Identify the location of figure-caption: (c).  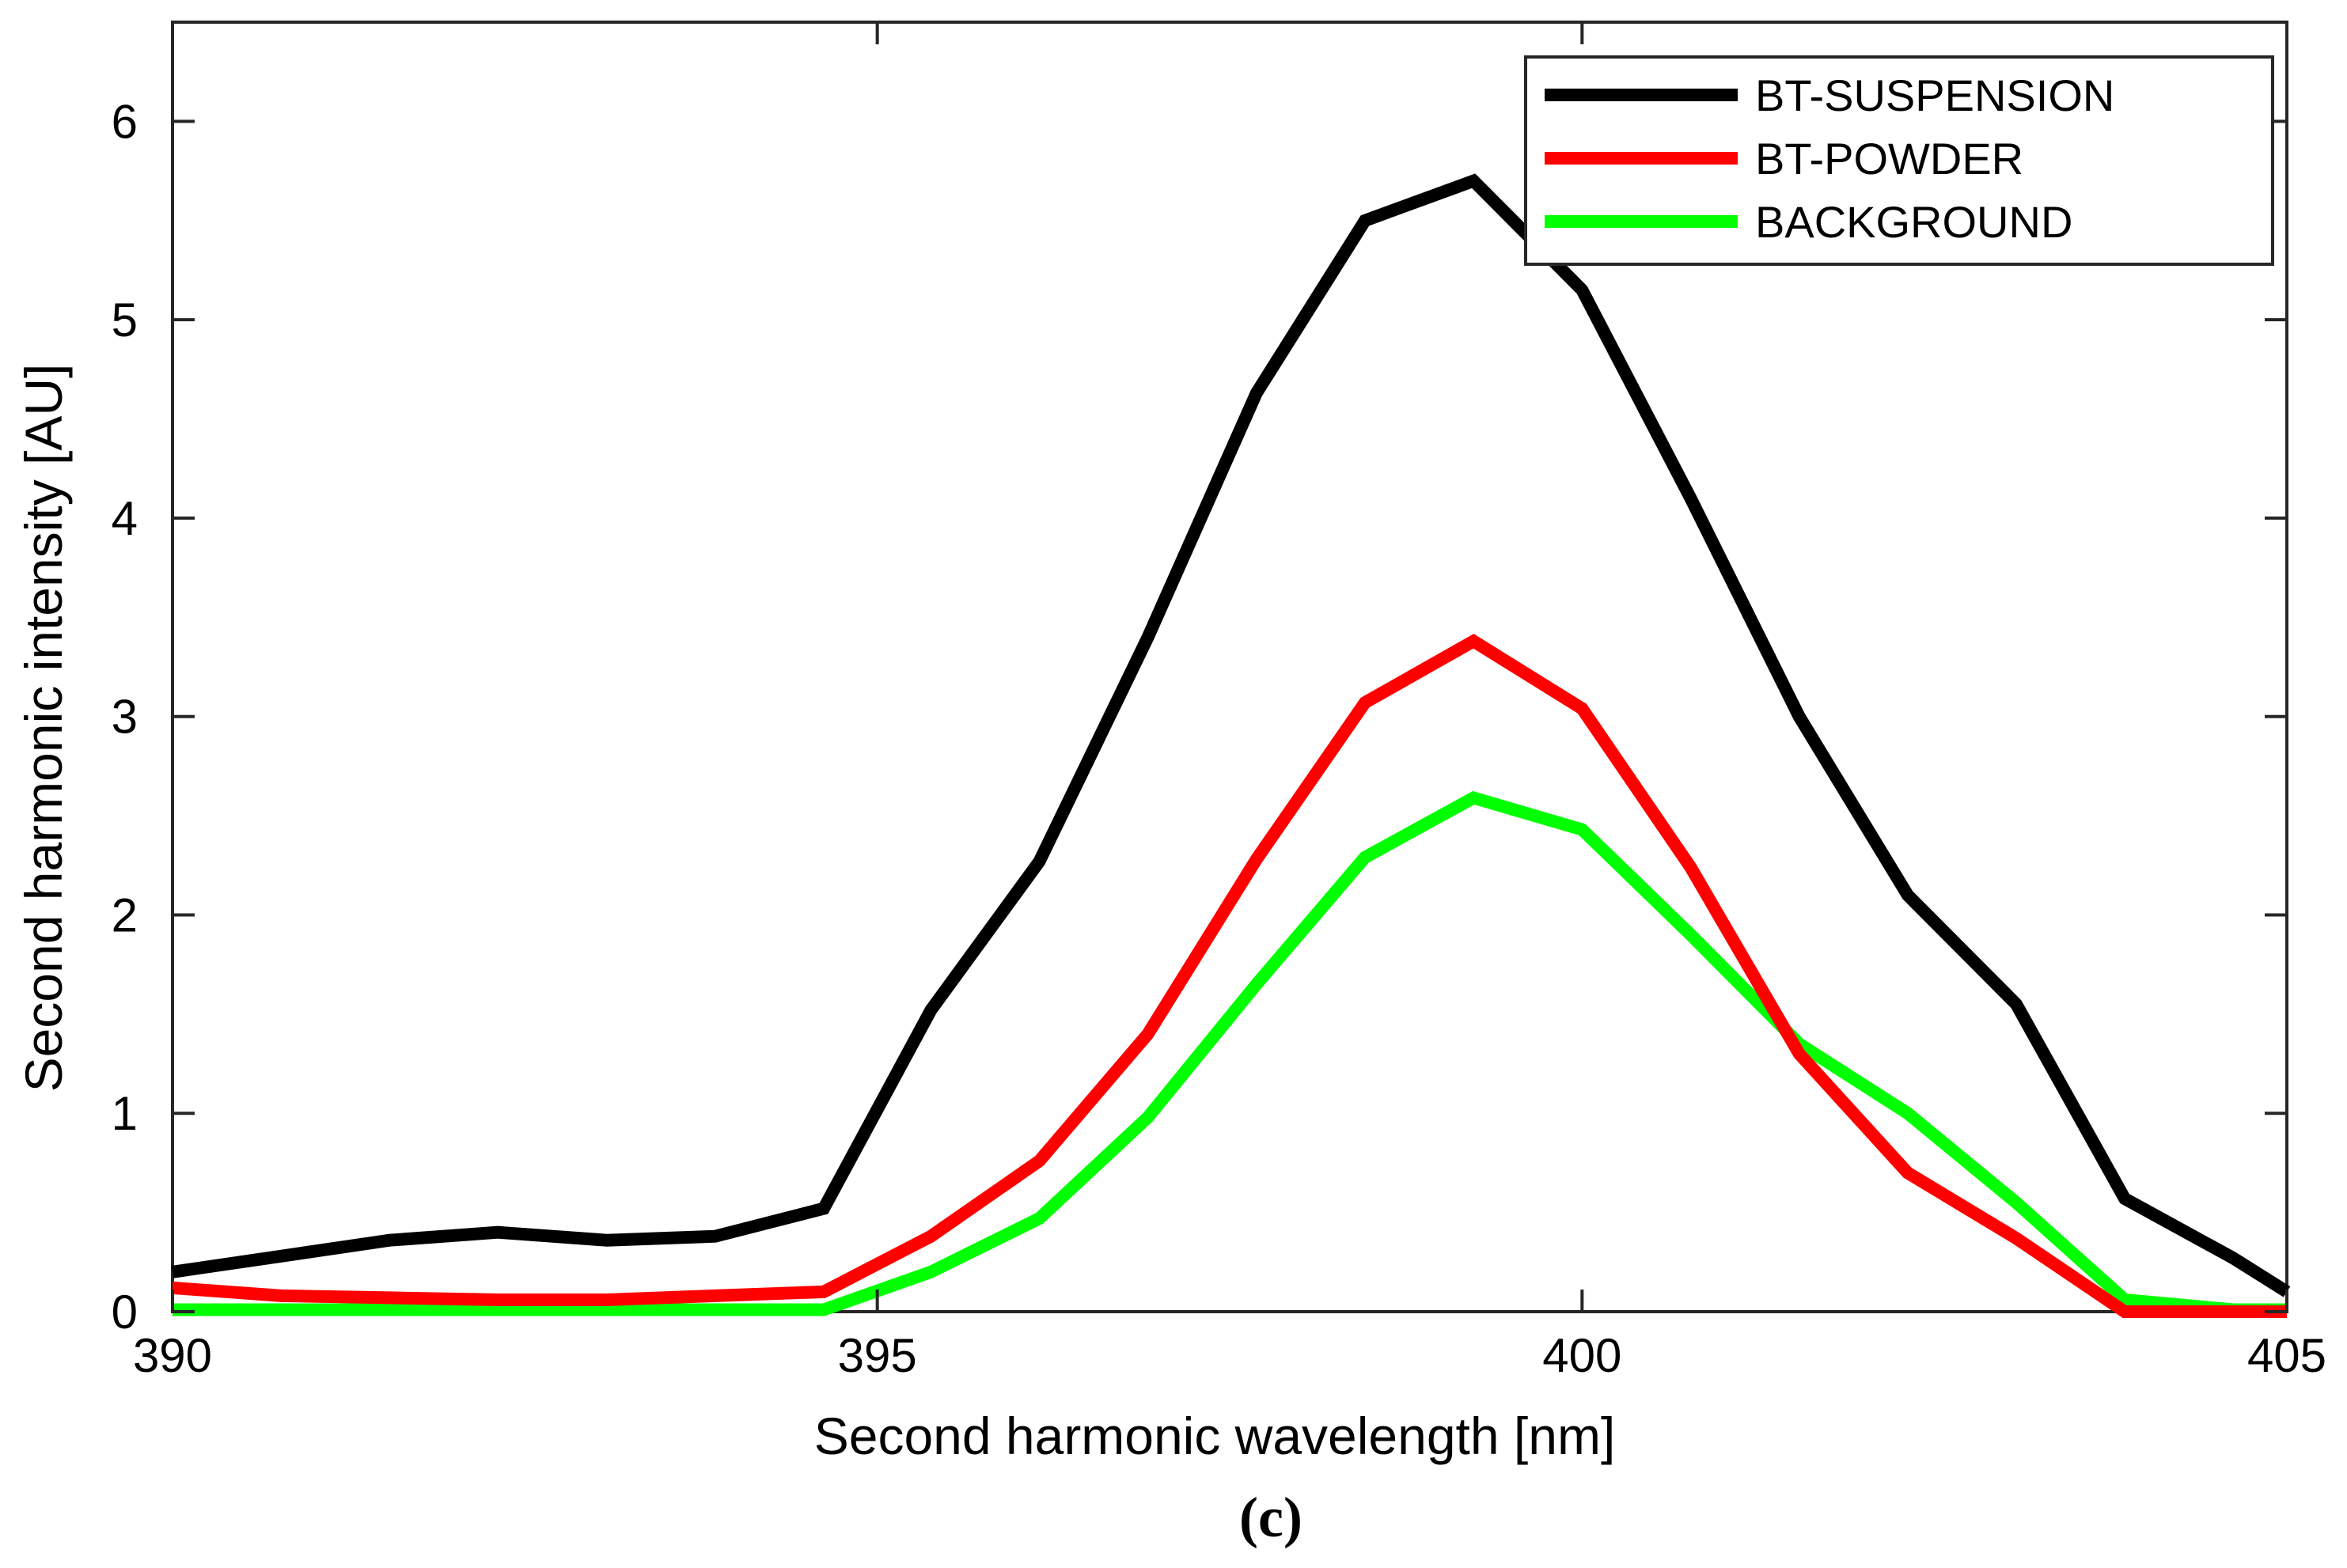
(1270, 1517).